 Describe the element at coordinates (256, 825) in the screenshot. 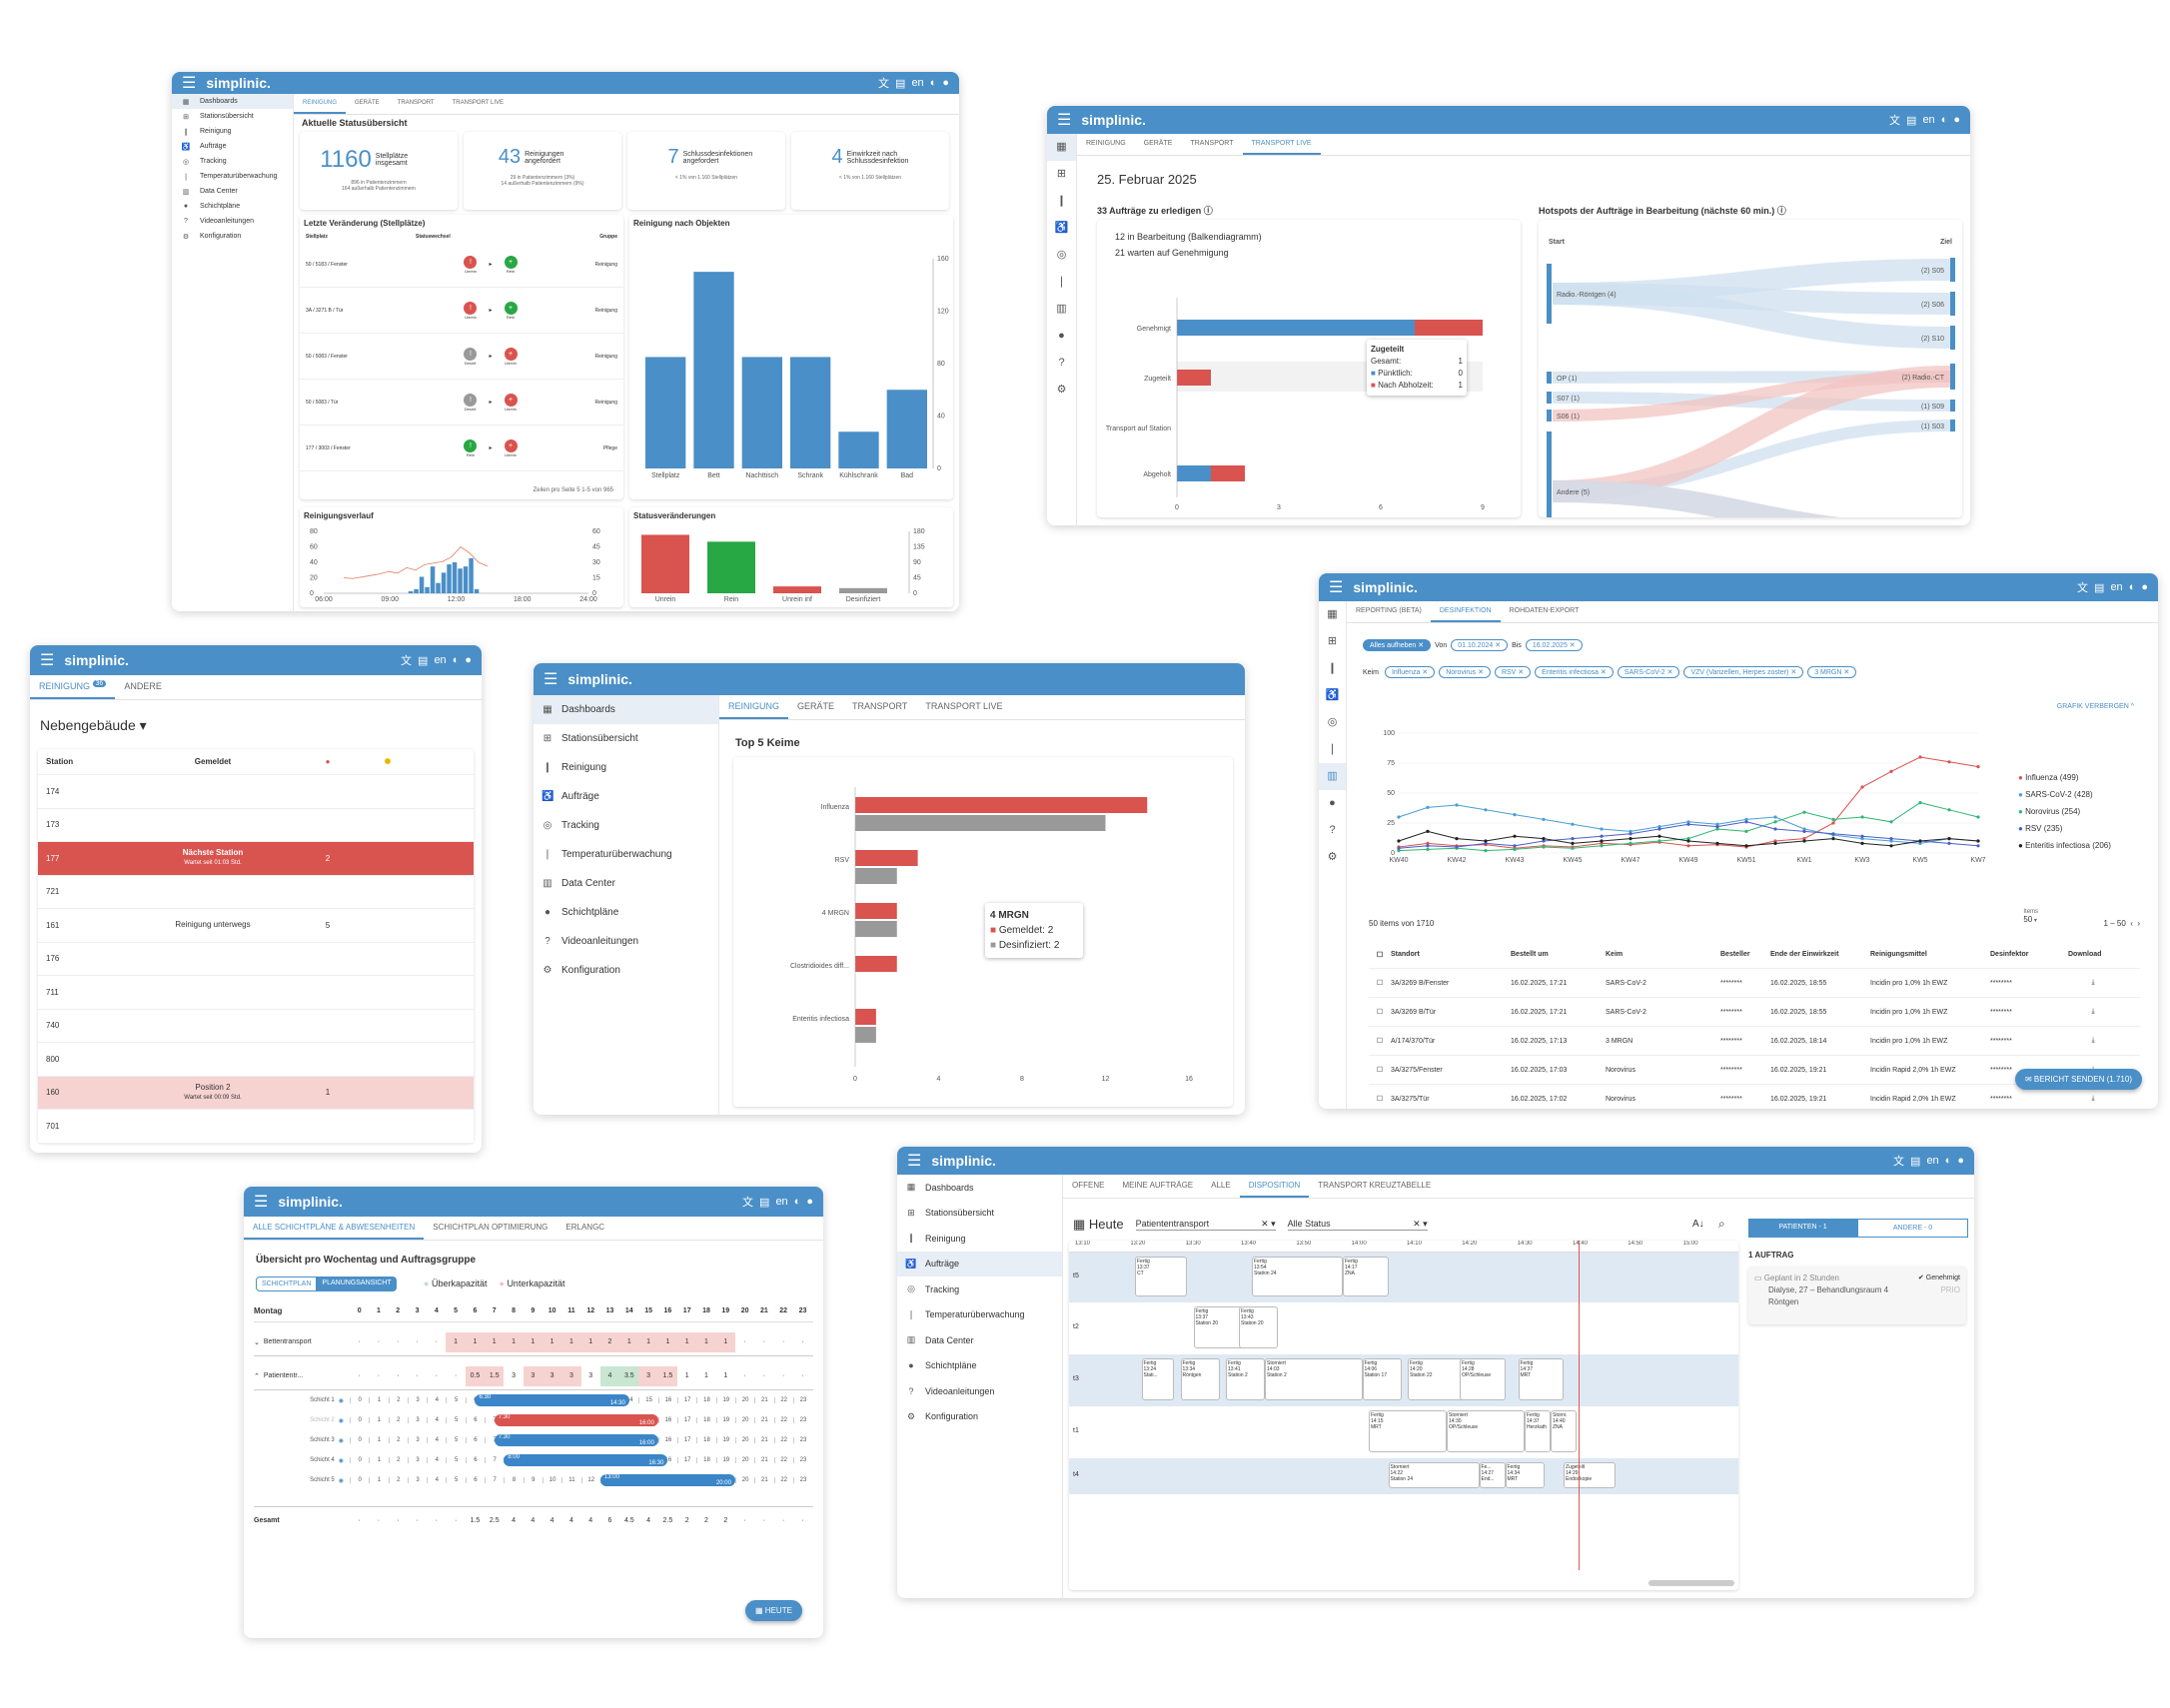

I see `list-item: 173` at that location.